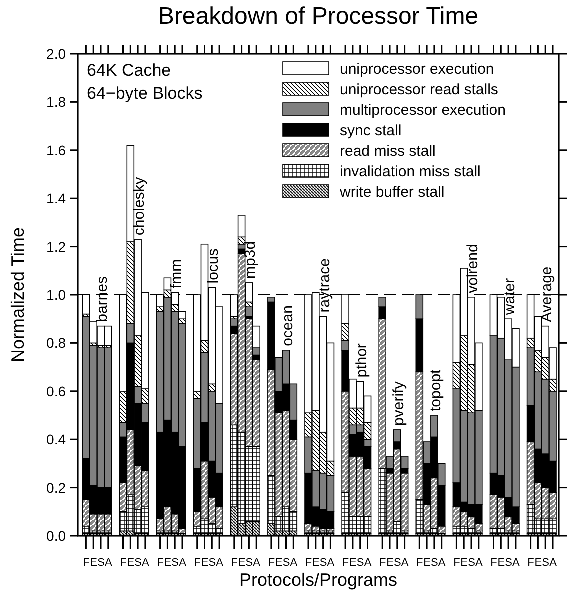  Describe the element at coordinates (417, 69) in the screenshot. I see `legend-label: uniprocessor execution` at that location.